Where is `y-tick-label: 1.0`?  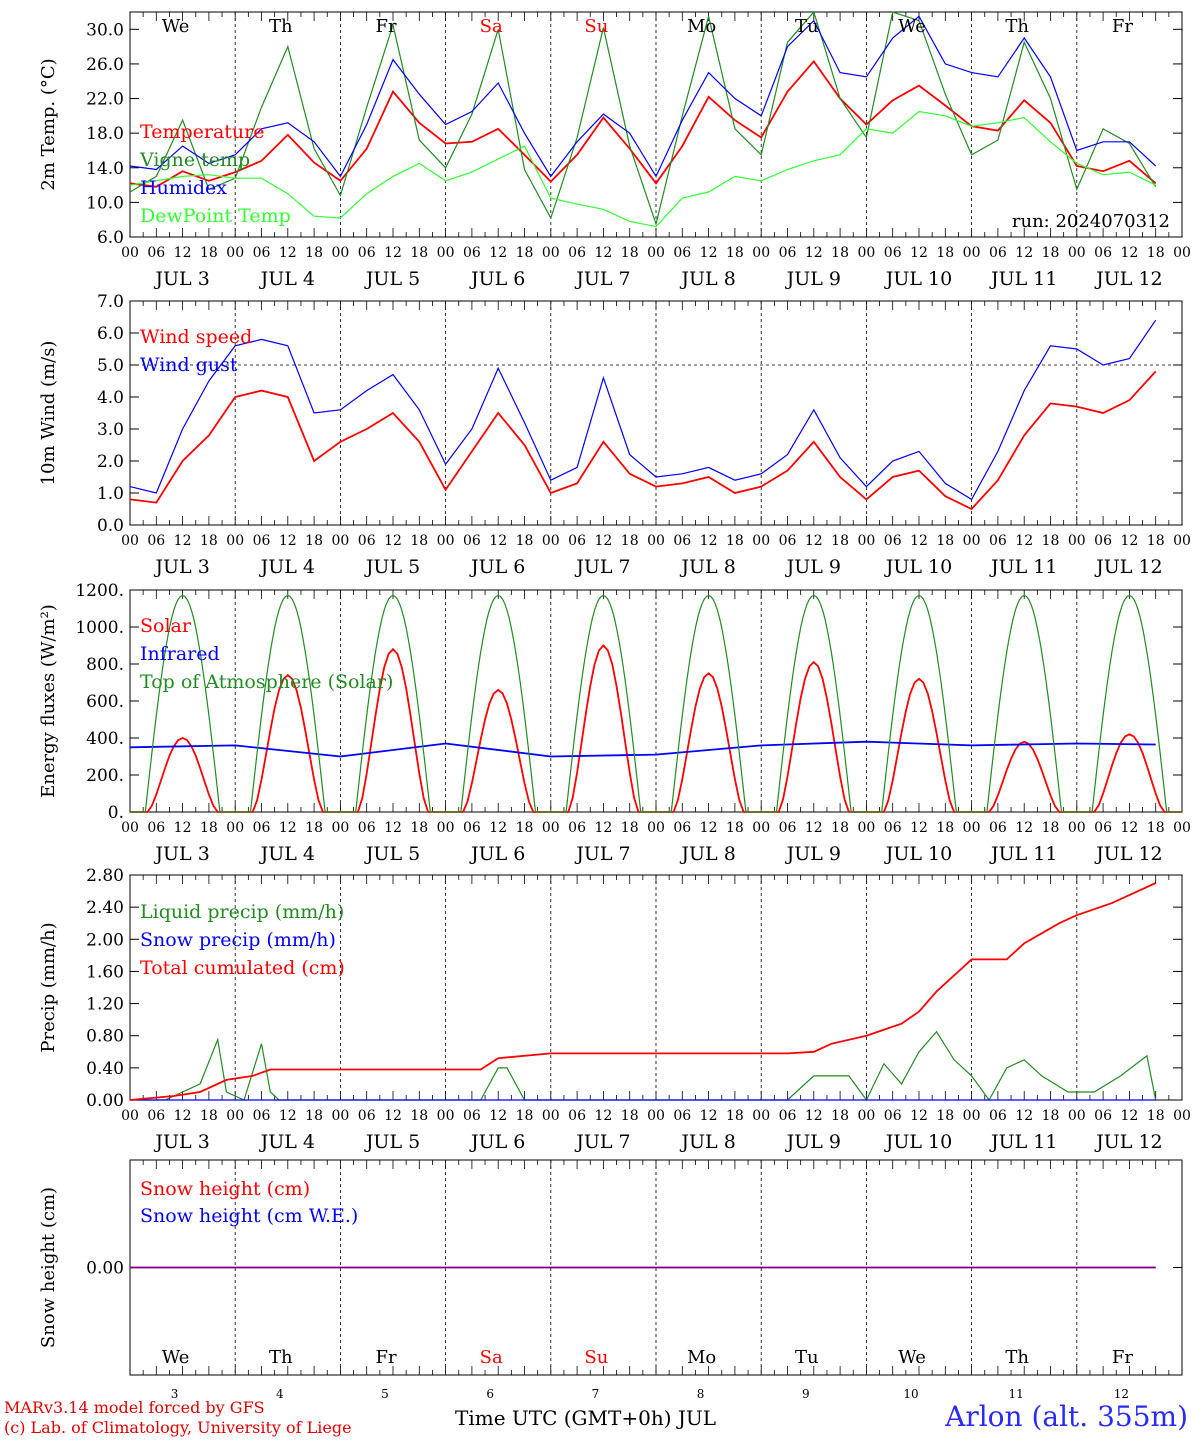 y-tick-label: 1.0 is located at coordinates (110, 494).